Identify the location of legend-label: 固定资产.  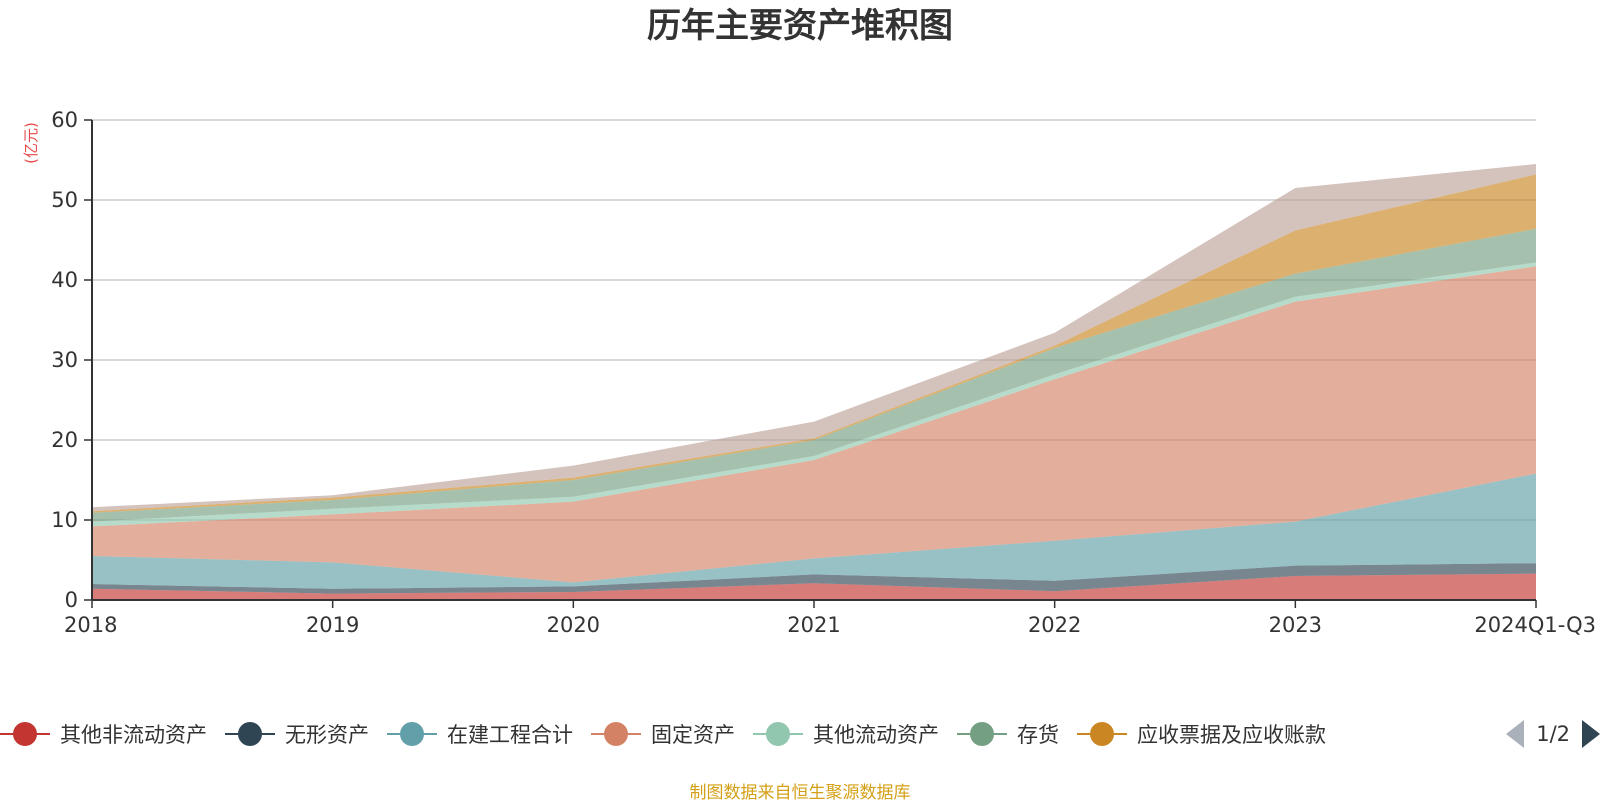
(693, 735).